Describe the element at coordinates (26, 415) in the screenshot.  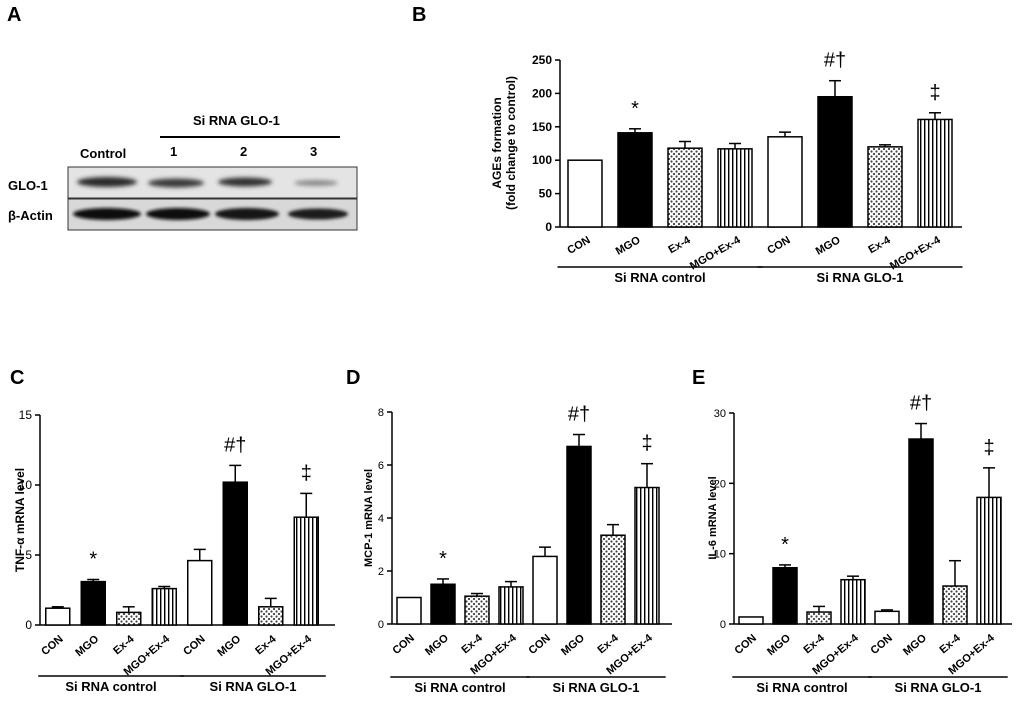
I see `y-tick-label: 15` at that location.